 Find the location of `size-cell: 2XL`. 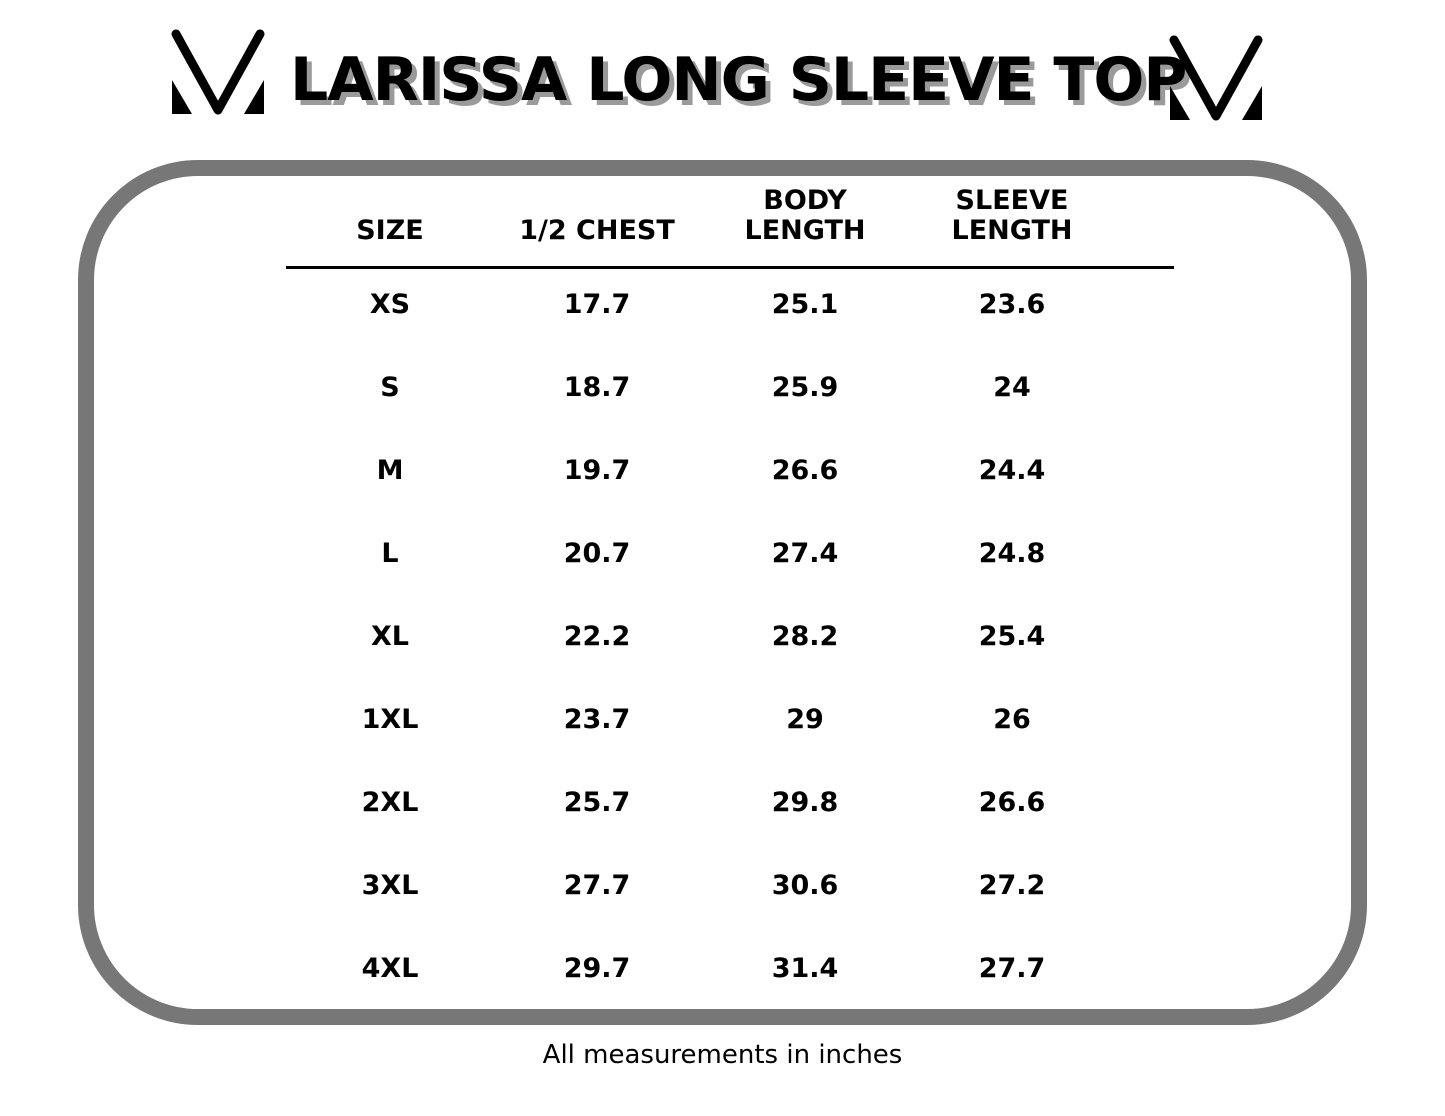

size-cell: 2XL is located at coordinates (390, 802).